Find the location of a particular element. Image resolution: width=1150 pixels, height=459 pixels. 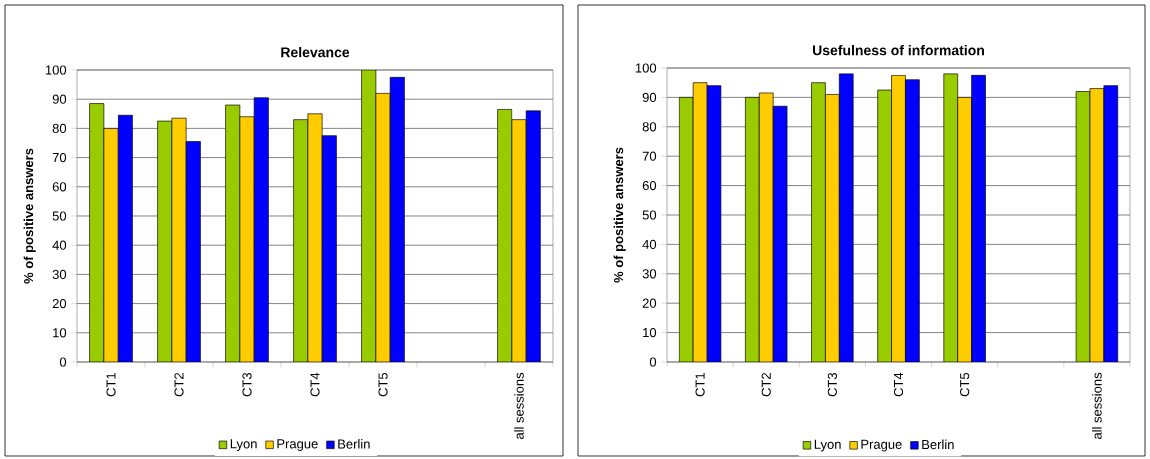

chart-title: Usefulness of information is located at coordinates (898, 50).